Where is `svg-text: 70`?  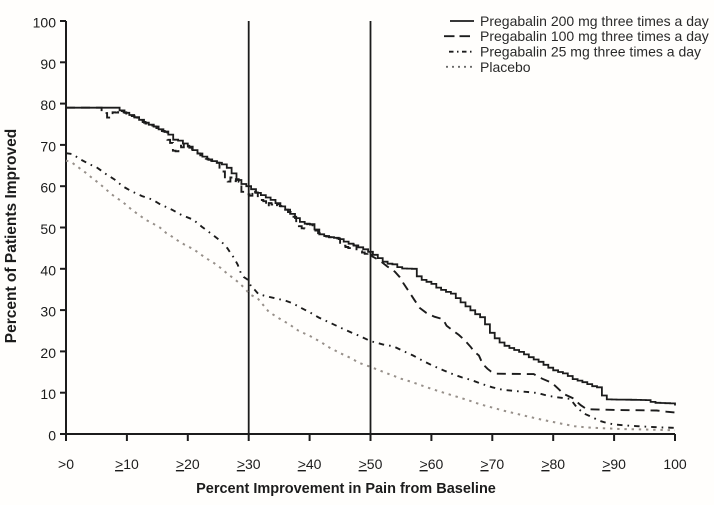
svg-text: 70 is located at coordinates (48, 146).